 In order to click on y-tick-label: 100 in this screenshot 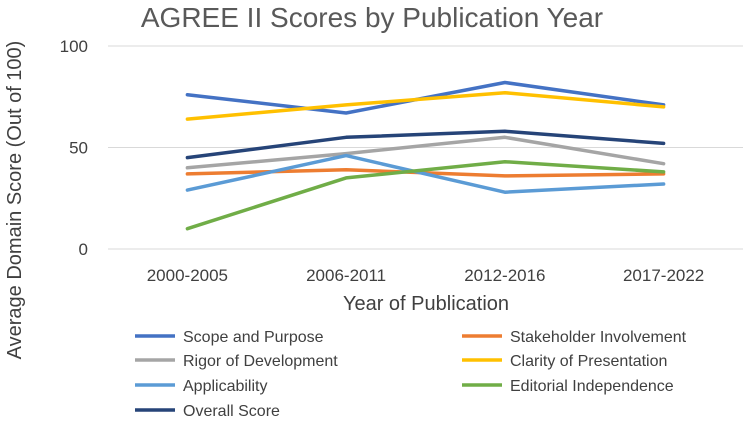, I will do `click(74, 46)`.